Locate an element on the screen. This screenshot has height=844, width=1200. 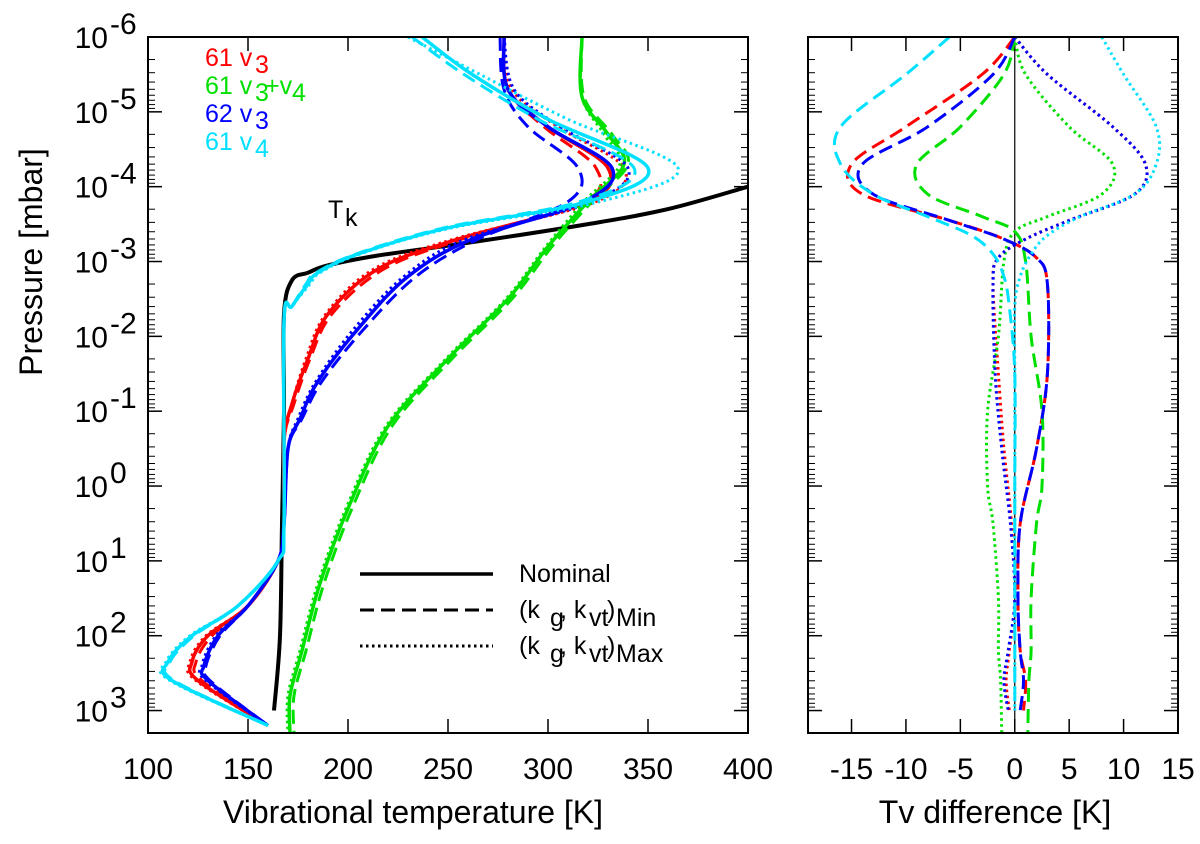
y-tick-exponent: -4 is located at coordinates (123, 174).